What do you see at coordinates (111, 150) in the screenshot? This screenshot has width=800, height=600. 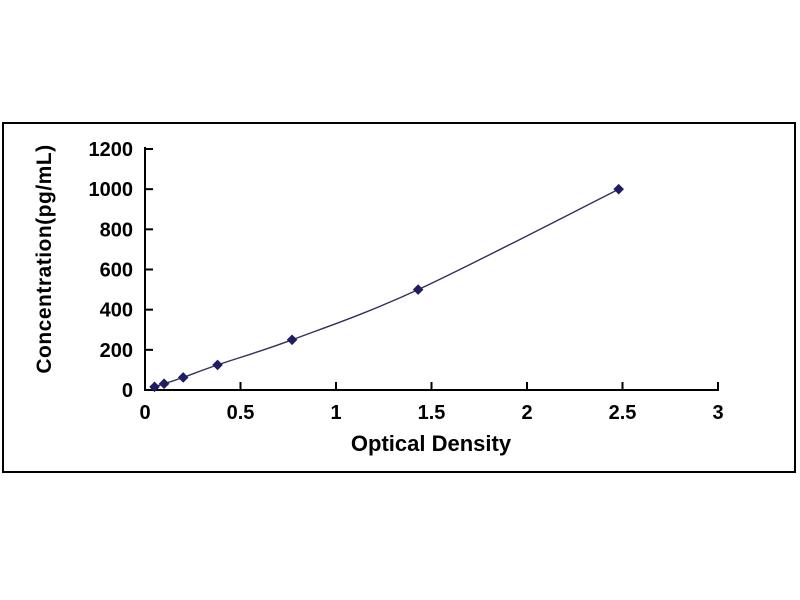 I see `y-tick-label: 1200` at bounding box center [111, 150].